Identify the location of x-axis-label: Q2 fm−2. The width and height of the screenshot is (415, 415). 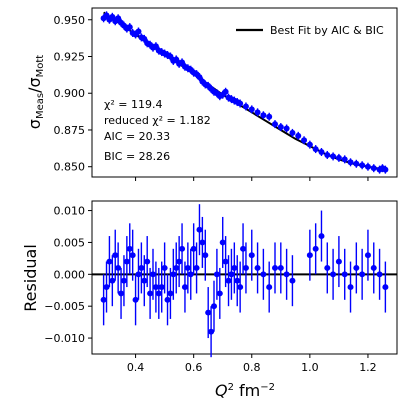
(245, 390).